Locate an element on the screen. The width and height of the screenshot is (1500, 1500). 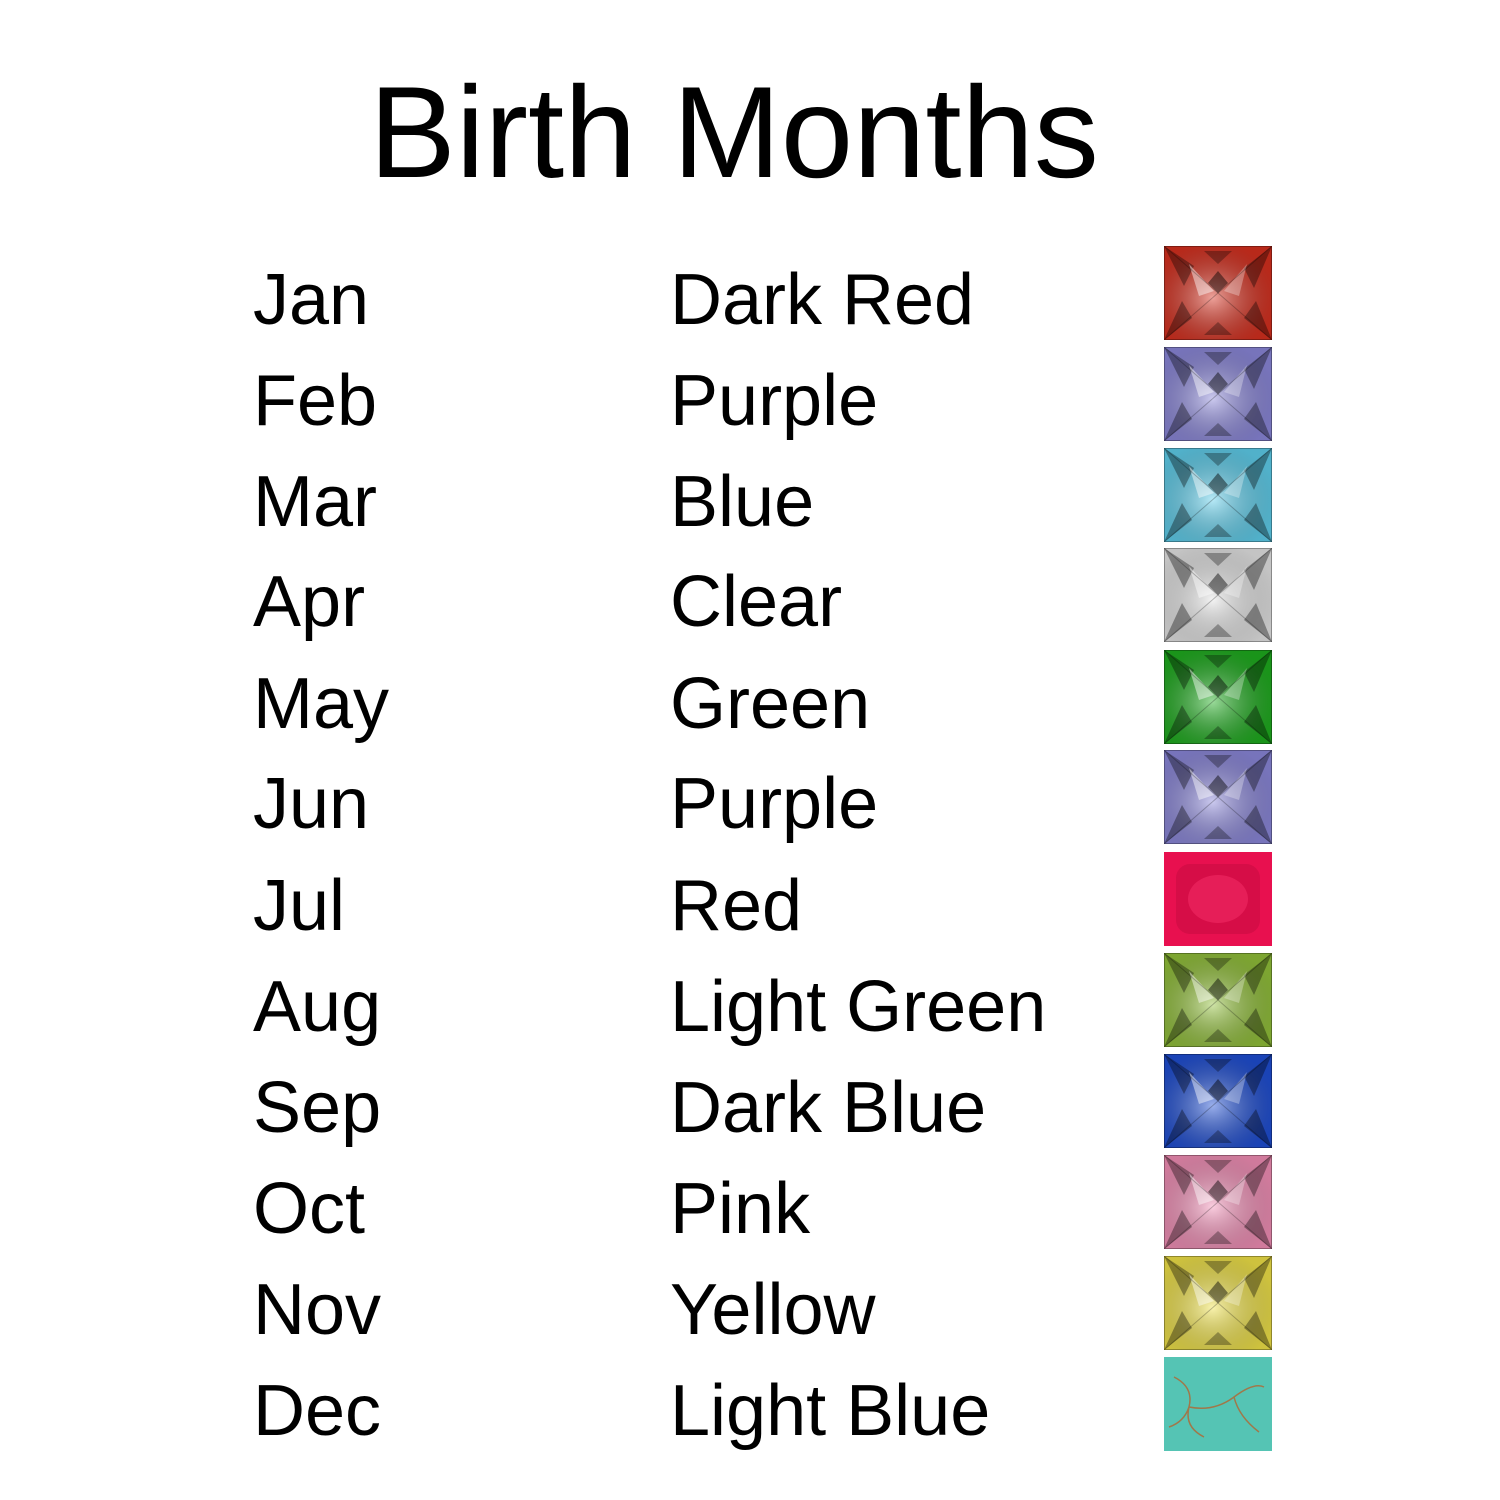
month-label: May is located at coordinates (321, 704).